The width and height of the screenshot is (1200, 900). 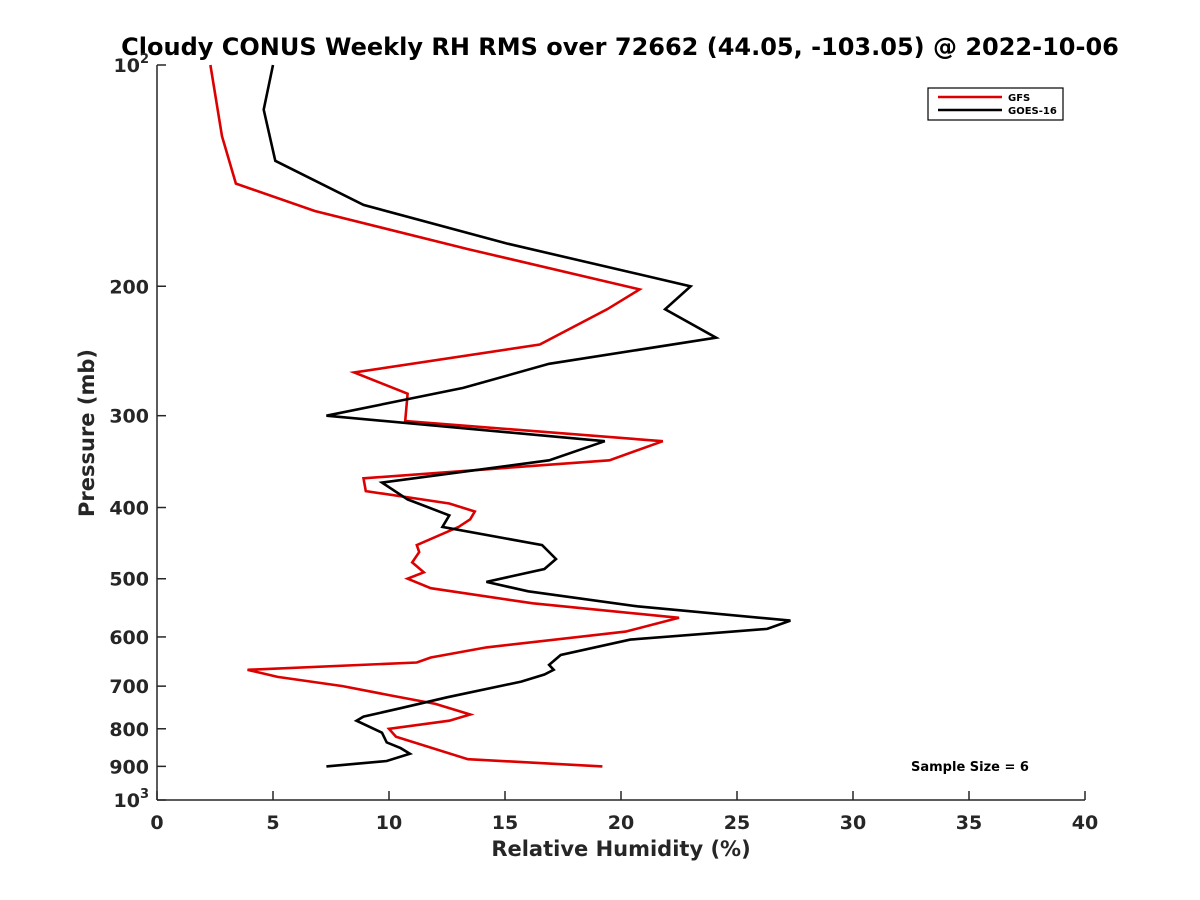 I want to click on x-tick-label: 10, so click(x=389, y=823).